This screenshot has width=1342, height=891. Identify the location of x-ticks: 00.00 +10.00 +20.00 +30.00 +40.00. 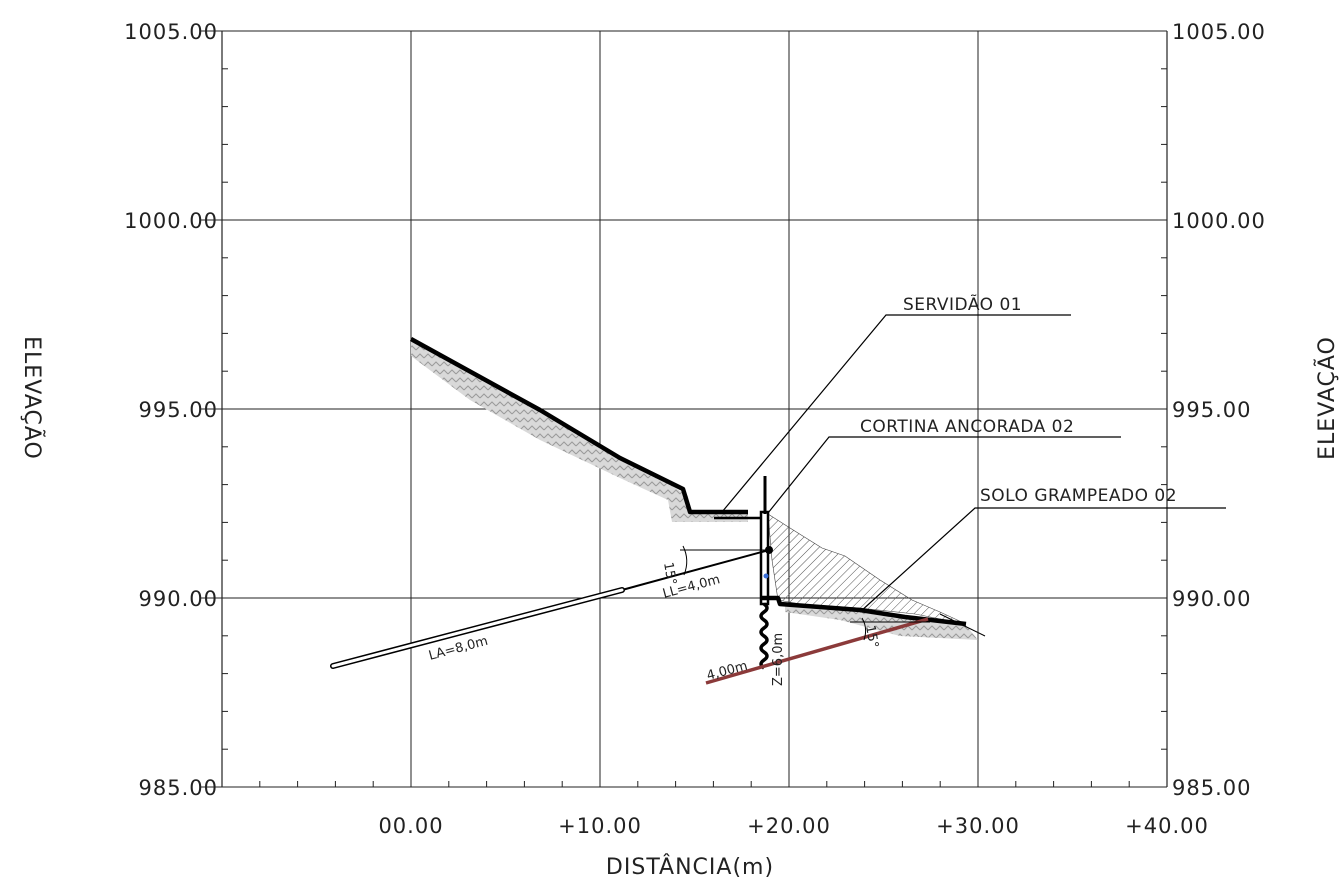
(793, 826).